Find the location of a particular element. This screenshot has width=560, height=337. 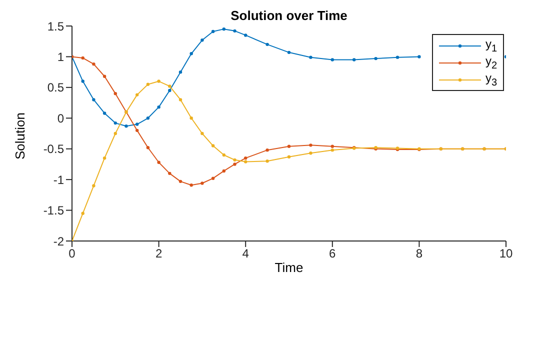

y-tick-label: -1.5 is located at coordinates (53, 211).